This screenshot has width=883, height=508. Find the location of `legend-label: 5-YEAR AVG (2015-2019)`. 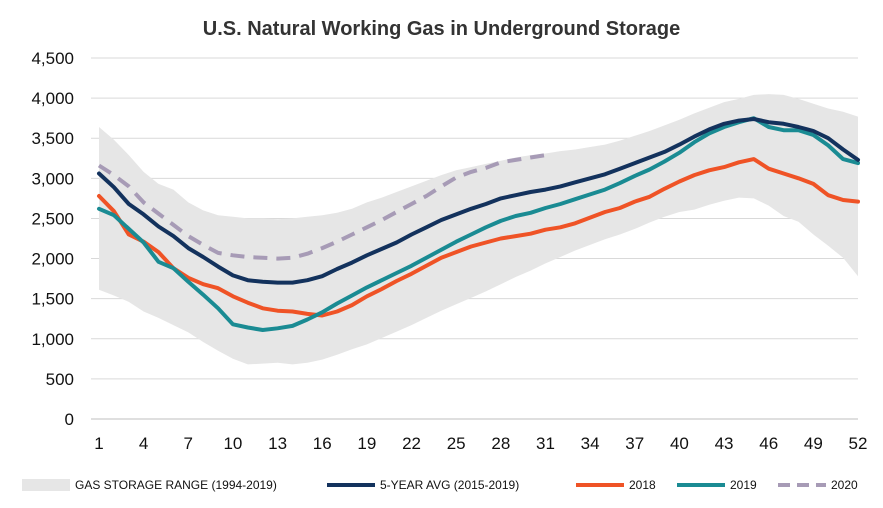

legend-label: 5-YEAR AVG (2015-2019) is located at coordinates (449, 485).